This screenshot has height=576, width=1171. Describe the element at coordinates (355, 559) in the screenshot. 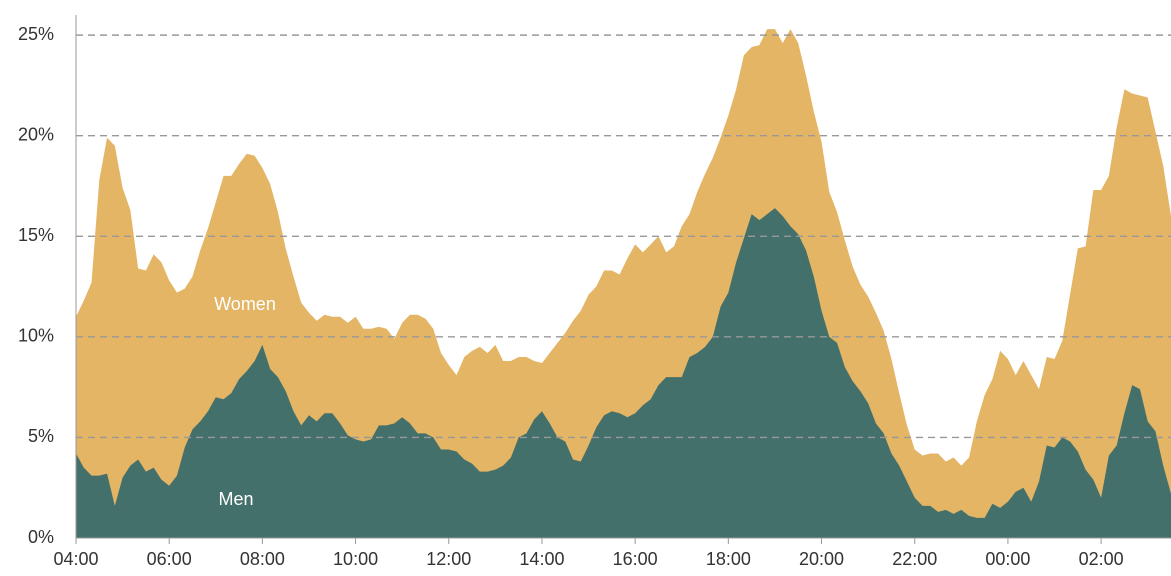

I see `x-tick-label: 10:00` at that location.